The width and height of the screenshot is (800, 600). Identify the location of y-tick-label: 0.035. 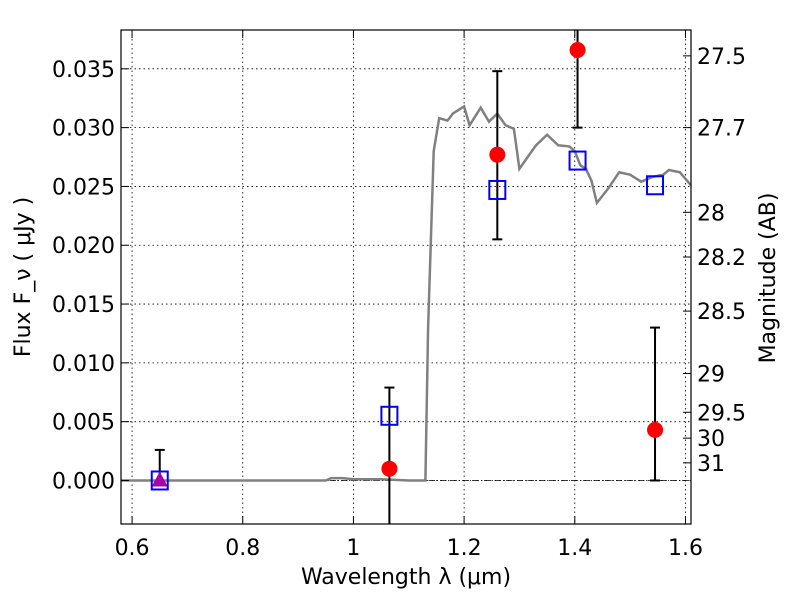
(83, 70).